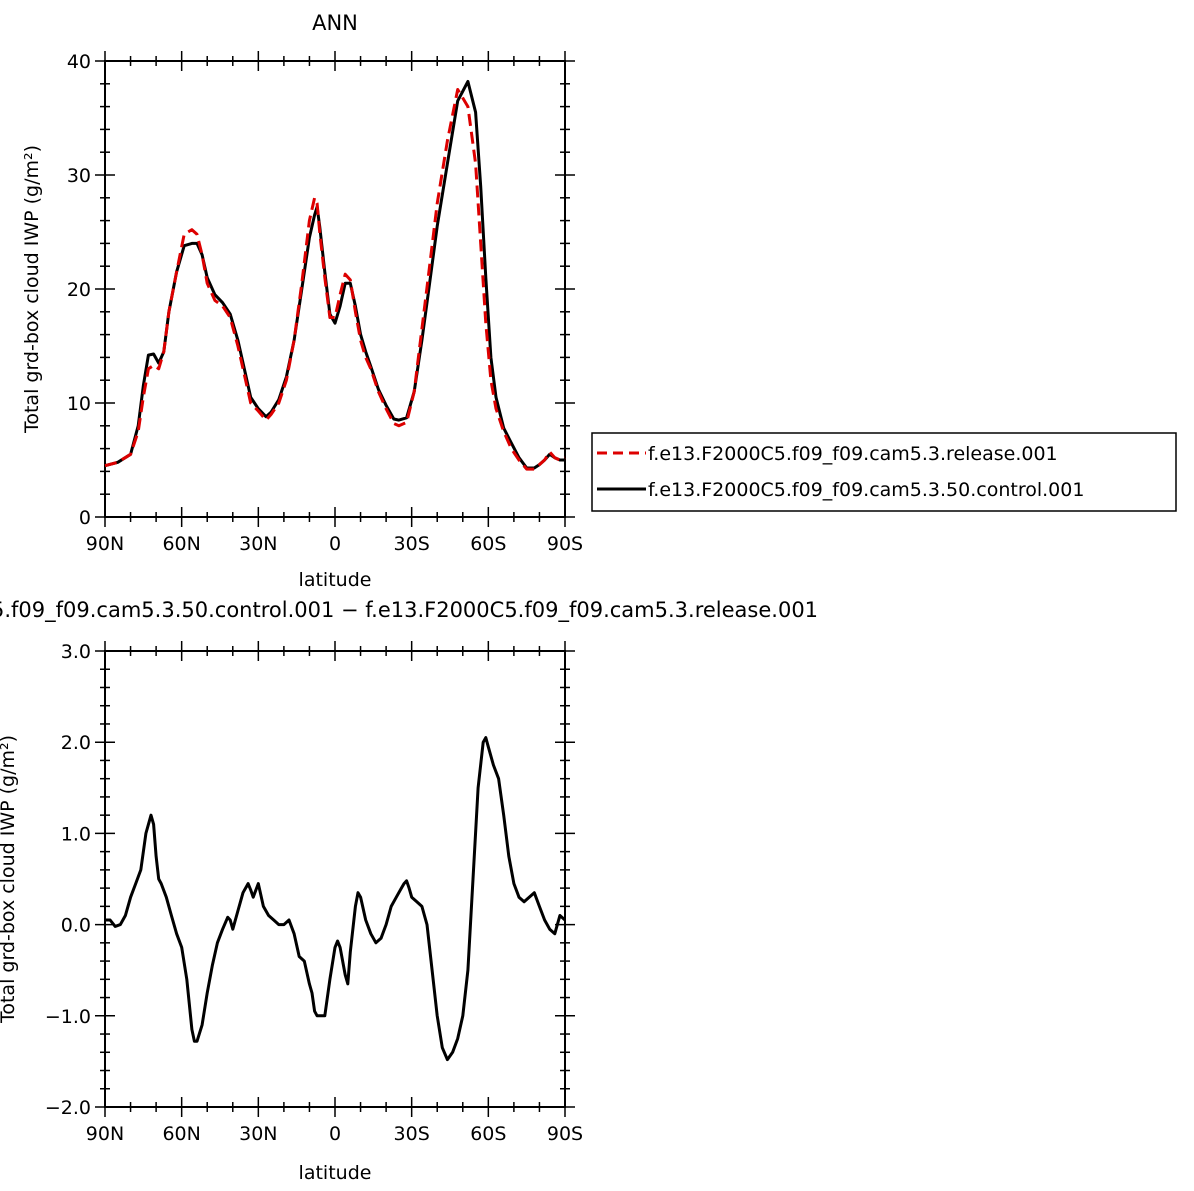  I want to click on bottom-series-lines, so click(335, 899).